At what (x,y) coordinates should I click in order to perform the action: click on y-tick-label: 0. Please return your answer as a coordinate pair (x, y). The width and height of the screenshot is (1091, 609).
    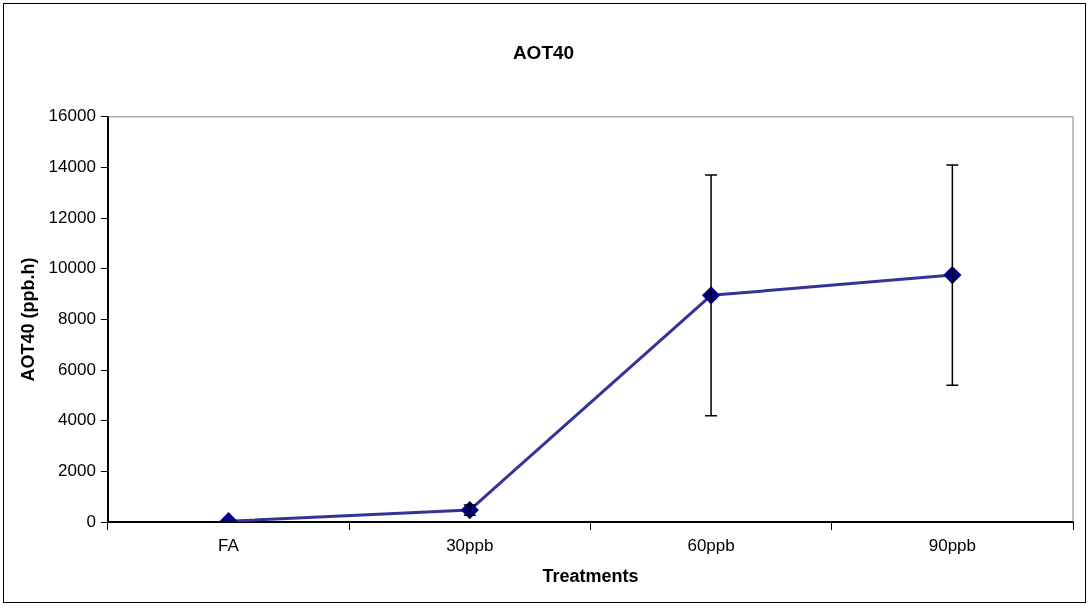
    Looking at the image, I should click on (91, 521).